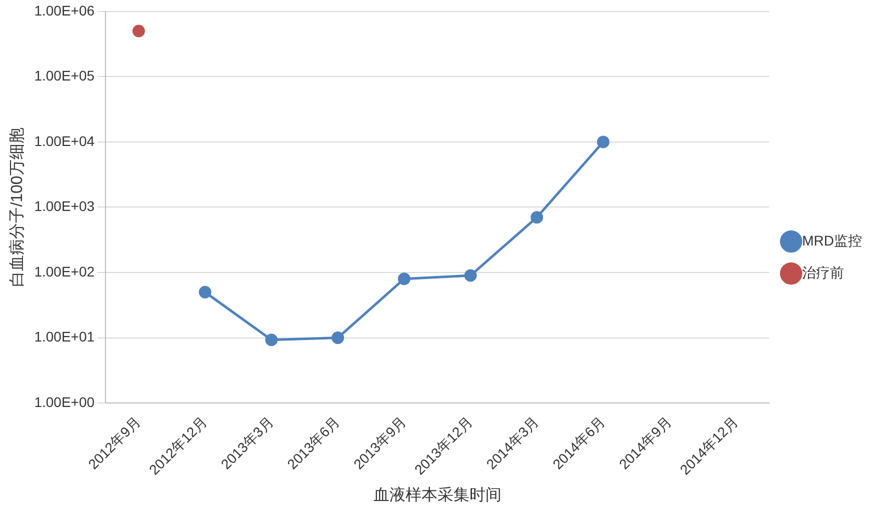 The height and width of the screenshot is (513, 882). What do you see at coordinates (17, 207) in the screenshot?
I see `y-axis-title: 白血病分子/100万细胞` at bounding box center [17, 207].